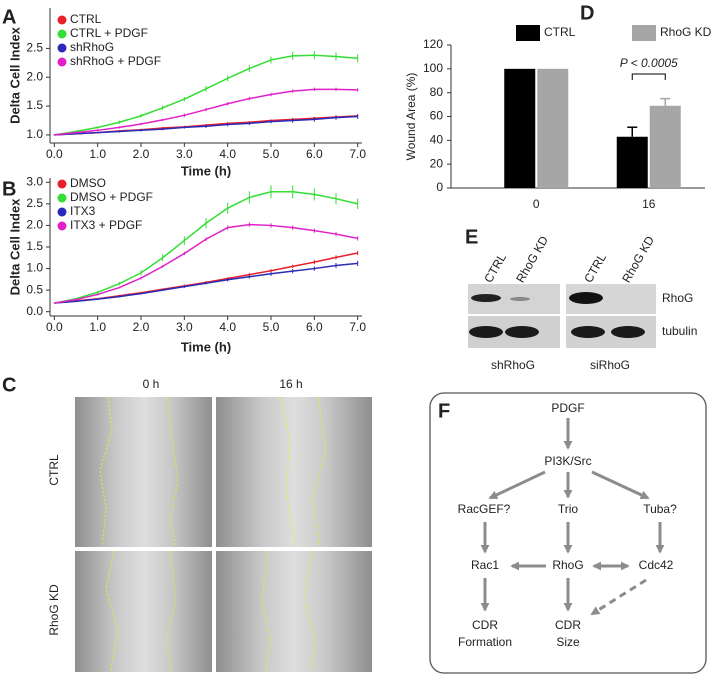  What do you see at coordinates (660, 509) in the screenshot?
I see `node: Tuba?` at bounding box center [660, 509].